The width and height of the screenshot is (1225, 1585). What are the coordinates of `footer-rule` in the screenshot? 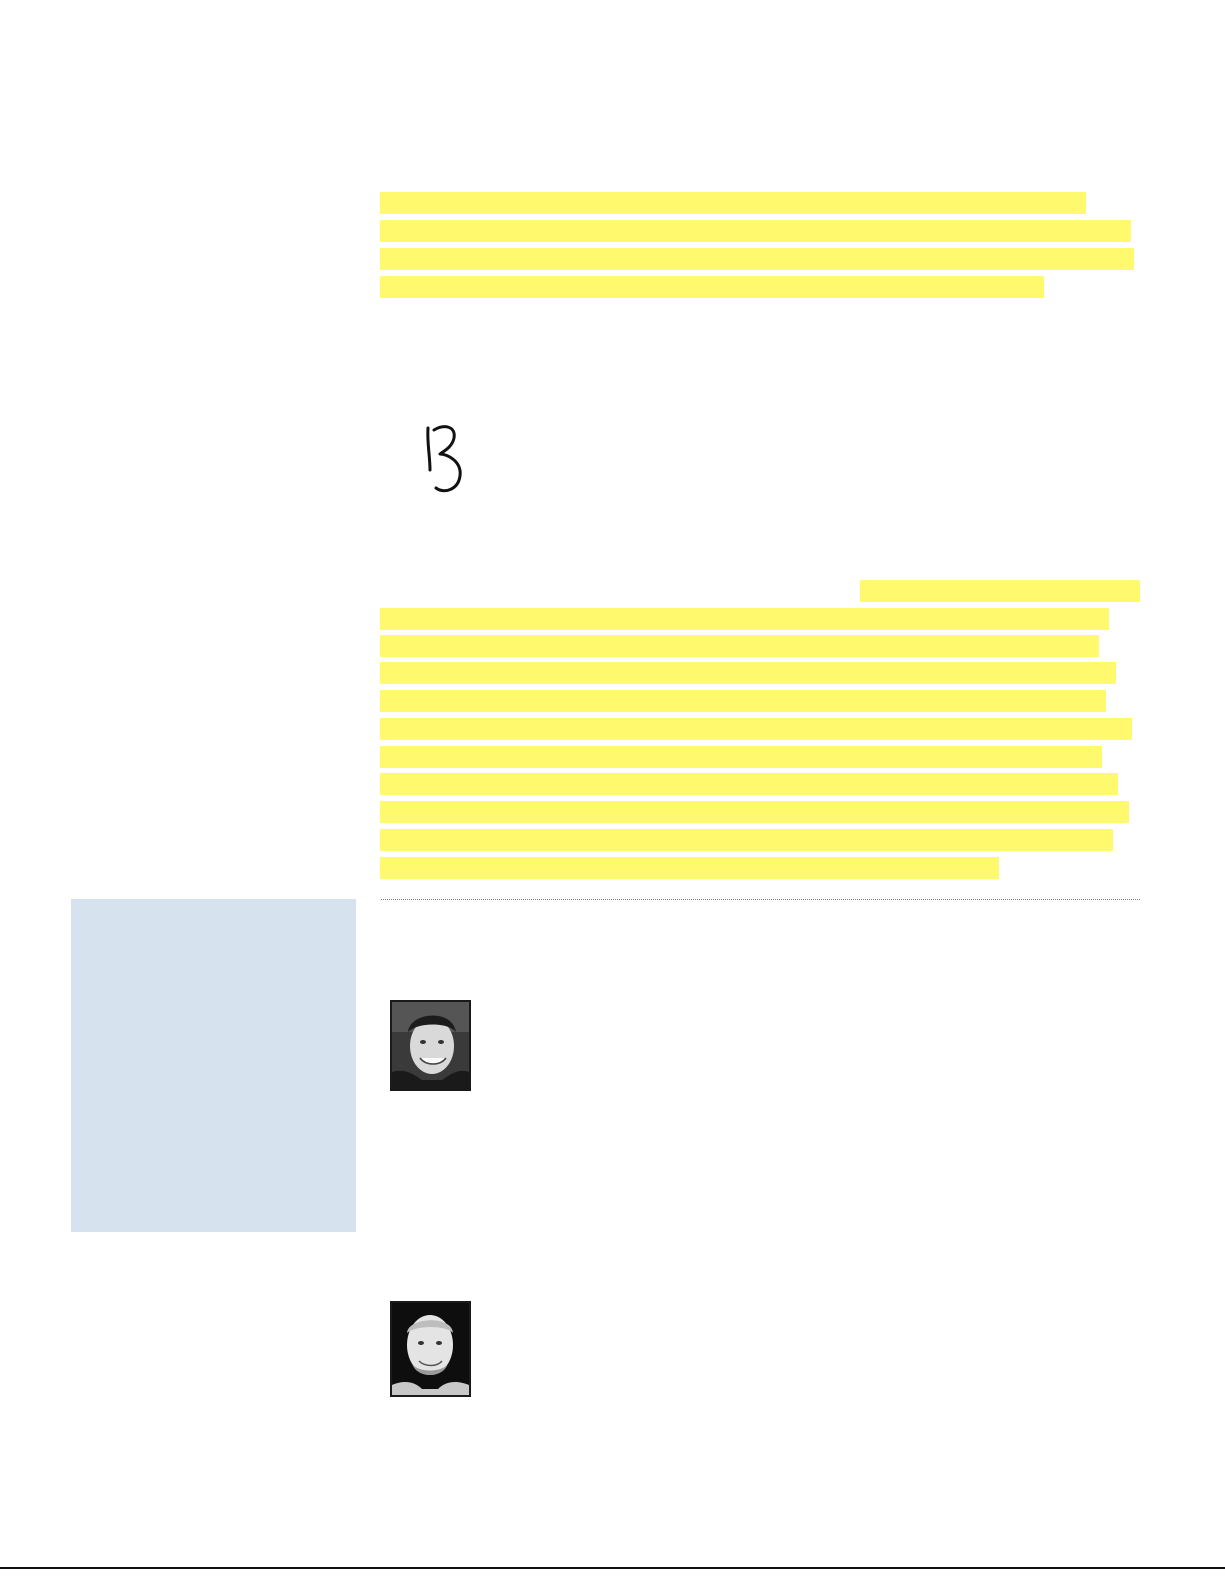 It's located at (612, 1568).